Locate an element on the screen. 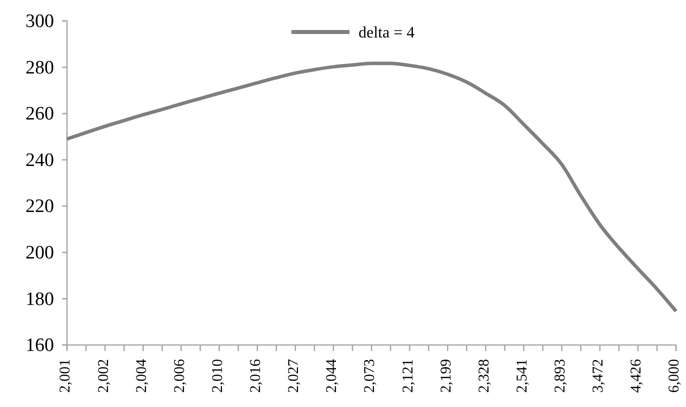 The image size is (686, 407). x-tick-label: 2,893 is located at coordinates (560, 376).